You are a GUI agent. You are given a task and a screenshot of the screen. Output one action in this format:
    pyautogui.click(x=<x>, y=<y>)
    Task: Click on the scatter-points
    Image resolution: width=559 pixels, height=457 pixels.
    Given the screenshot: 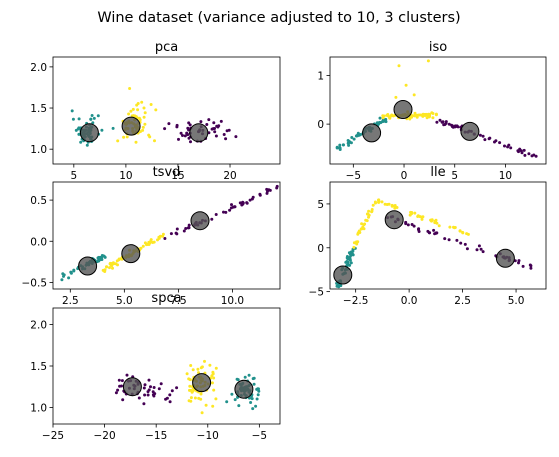 What is the action you would take?
    pyautogui.click(x=169, y=233)
    